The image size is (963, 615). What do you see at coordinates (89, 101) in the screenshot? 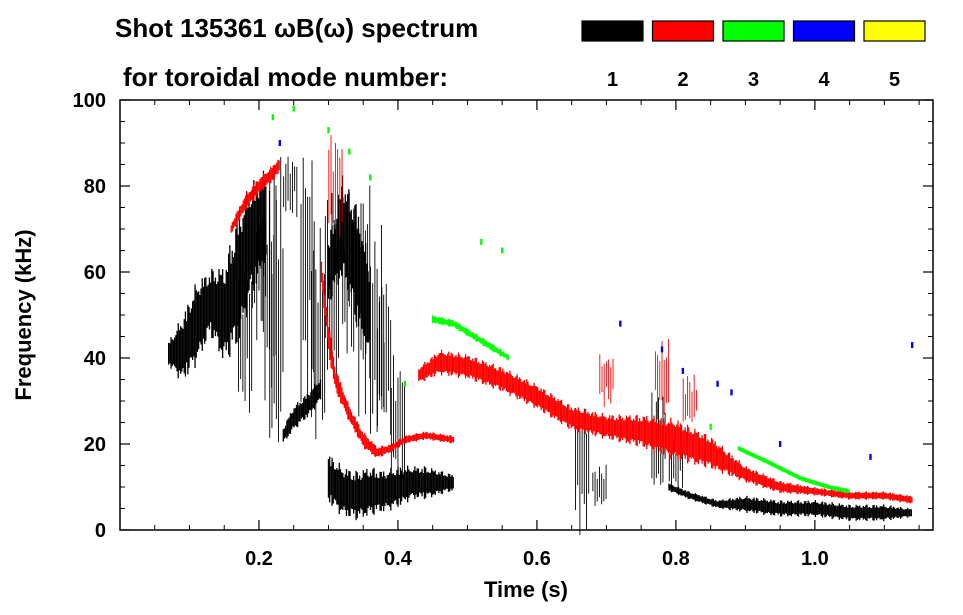
I see `y-tick-label: 100` at bounding box center [89, 101].